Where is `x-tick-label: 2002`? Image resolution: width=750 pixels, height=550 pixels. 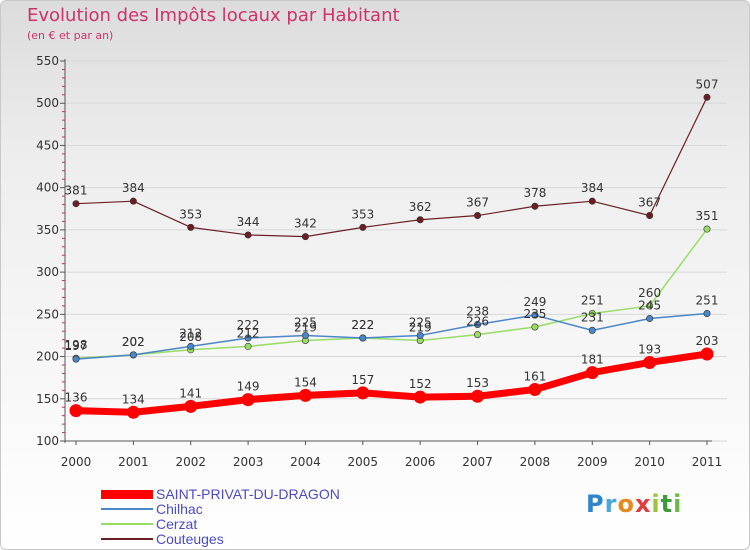
x-tick-label: 2002 is located at coordinates (190, 462).